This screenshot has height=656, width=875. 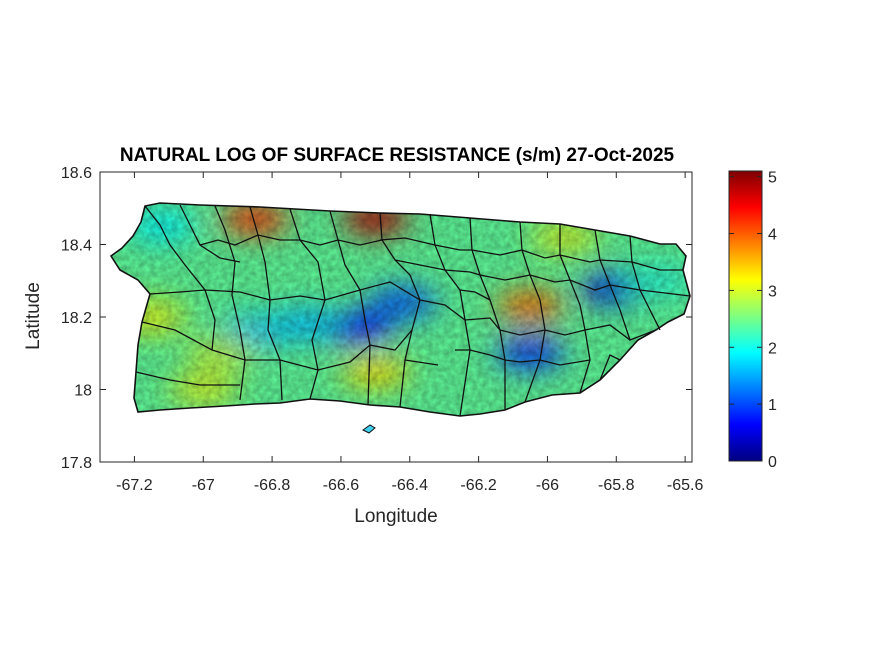 I want to click on small-island, so click(x=369, y=429).